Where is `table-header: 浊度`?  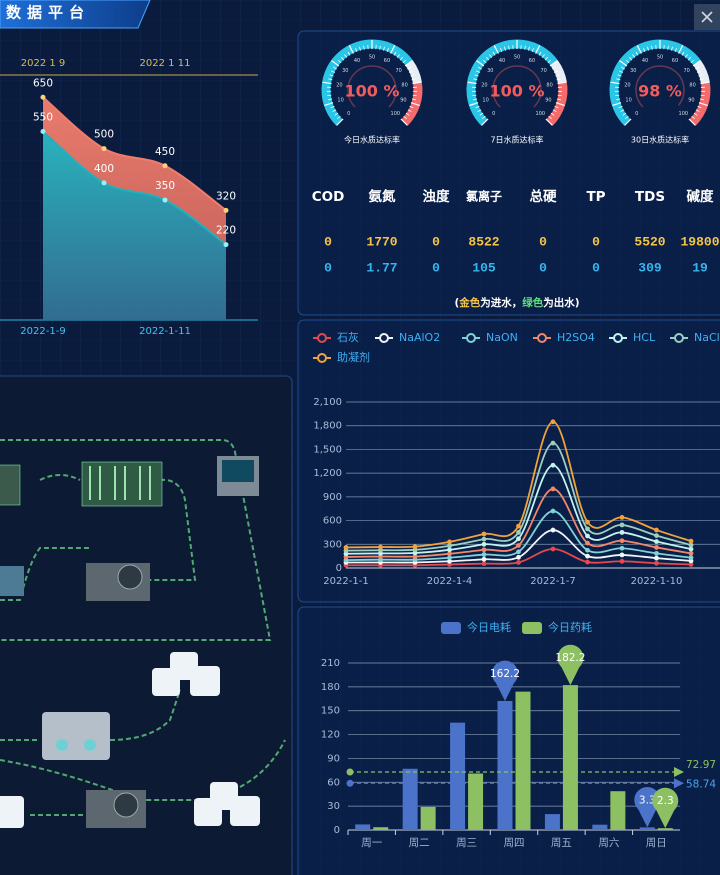
table-header: 浊度 is located at coordinates (436, 196).